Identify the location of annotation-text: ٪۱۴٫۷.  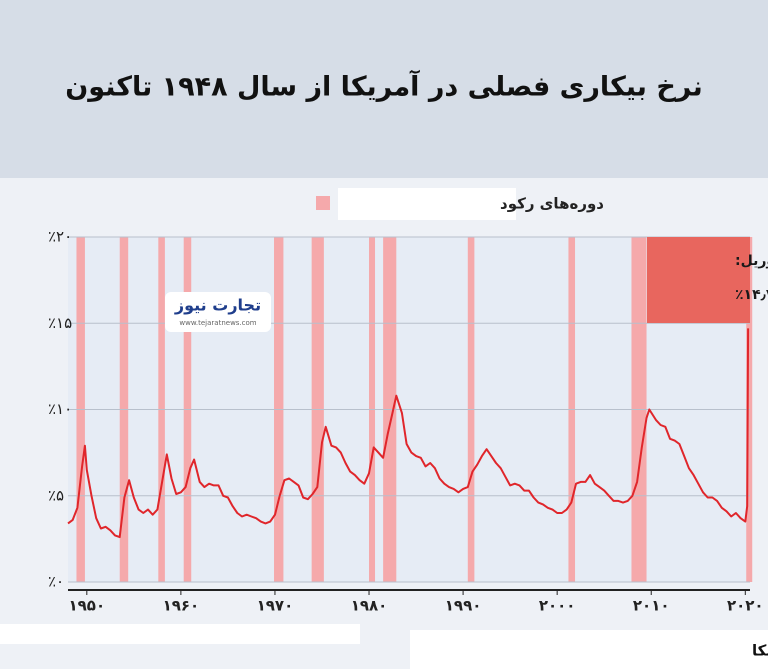
(751, 295).